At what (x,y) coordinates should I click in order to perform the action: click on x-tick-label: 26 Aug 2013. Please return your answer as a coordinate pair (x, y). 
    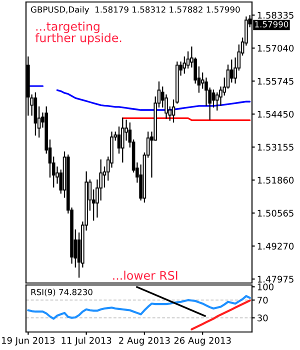
    Looking at the image, I should click on (202, 341).